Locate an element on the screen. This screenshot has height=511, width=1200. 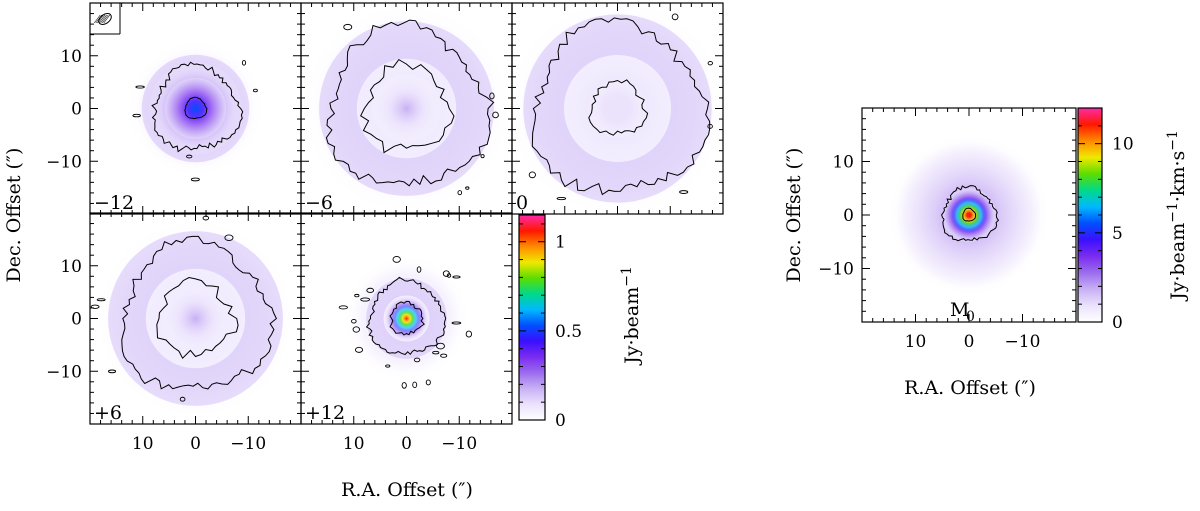
colorbar-channels-label-part: −1 is located at coordinates (627, 276).